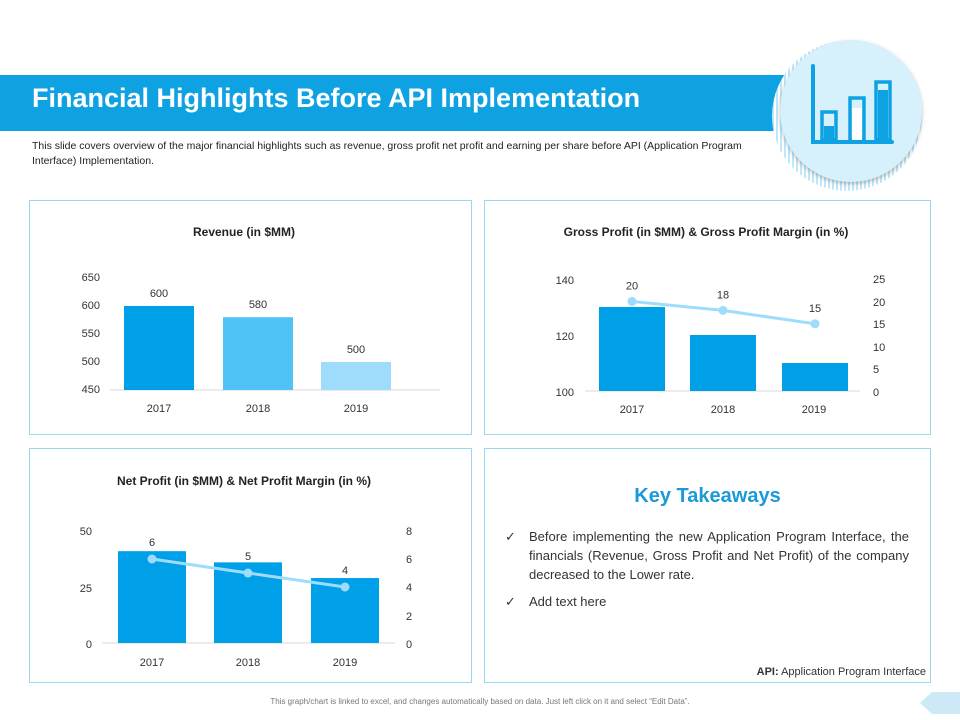 Image resolution: width=960 pixels, height=720 pixels. Describe the element at coordinates (632, 301) in the screenshot. I see `gross-margin-point-2017` at that location.